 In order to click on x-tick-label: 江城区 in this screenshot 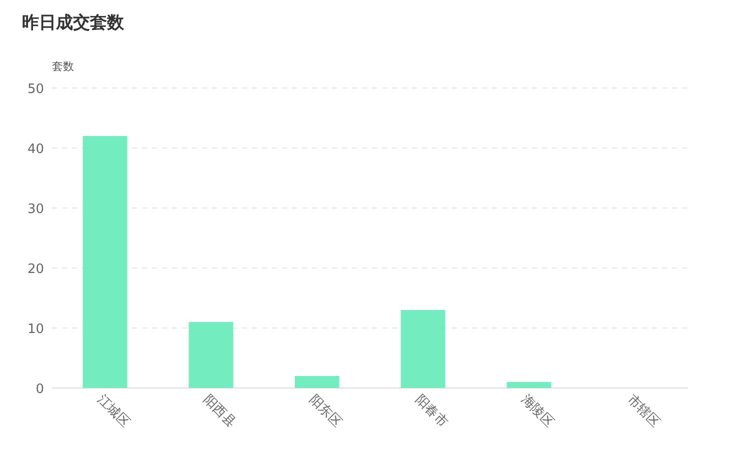, I will do `click(113, 411)`.